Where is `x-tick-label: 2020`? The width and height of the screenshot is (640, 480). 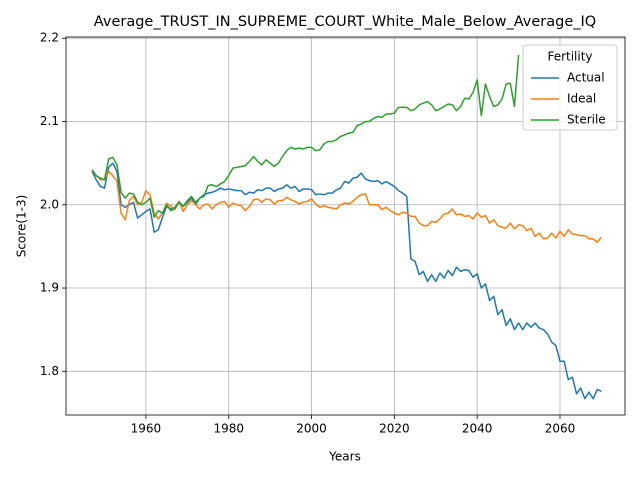 x-tick-label: 2020 is located at coordinates (394, 429).